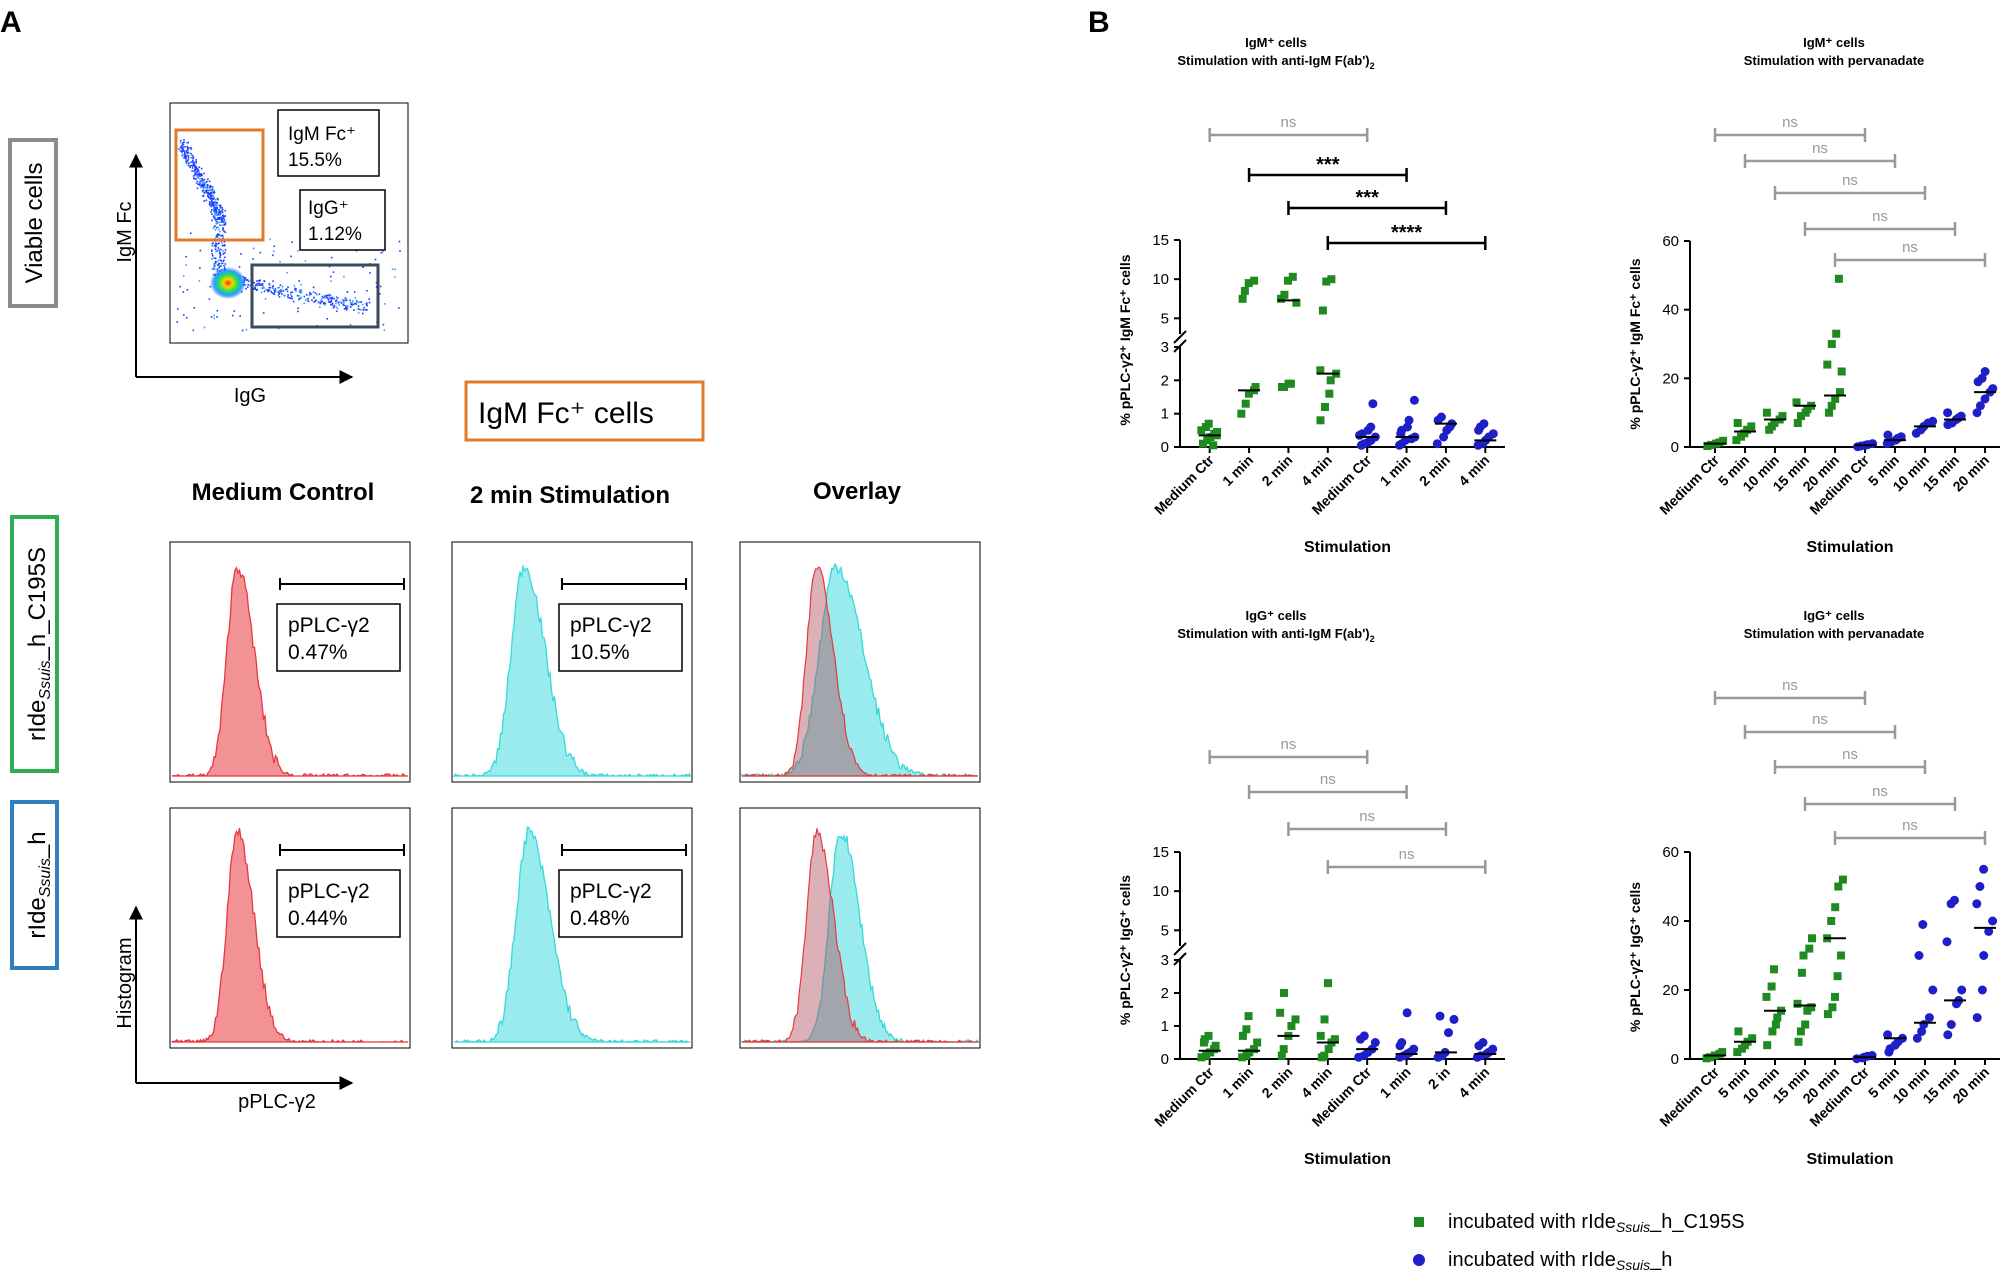 Image resolution: width=2008 pixels, height=1273 pixels. What do you see at coordinates (1834, 60) in the screenshot?
I see `chart-1-subtitle: Stimulation with pervanadate` at bounding box center [1834, 60].